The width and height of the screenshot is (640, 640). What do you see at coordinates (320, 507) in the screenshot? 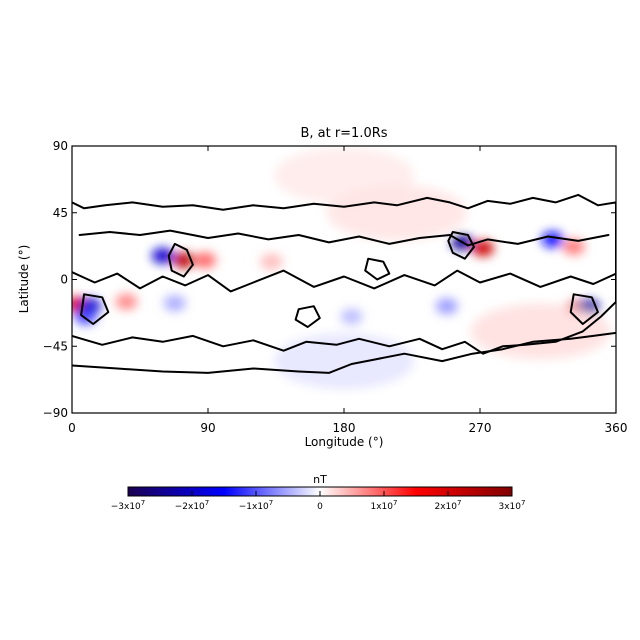
I see `colorbar-tick-label: 0` at bounding box center [320, 507].